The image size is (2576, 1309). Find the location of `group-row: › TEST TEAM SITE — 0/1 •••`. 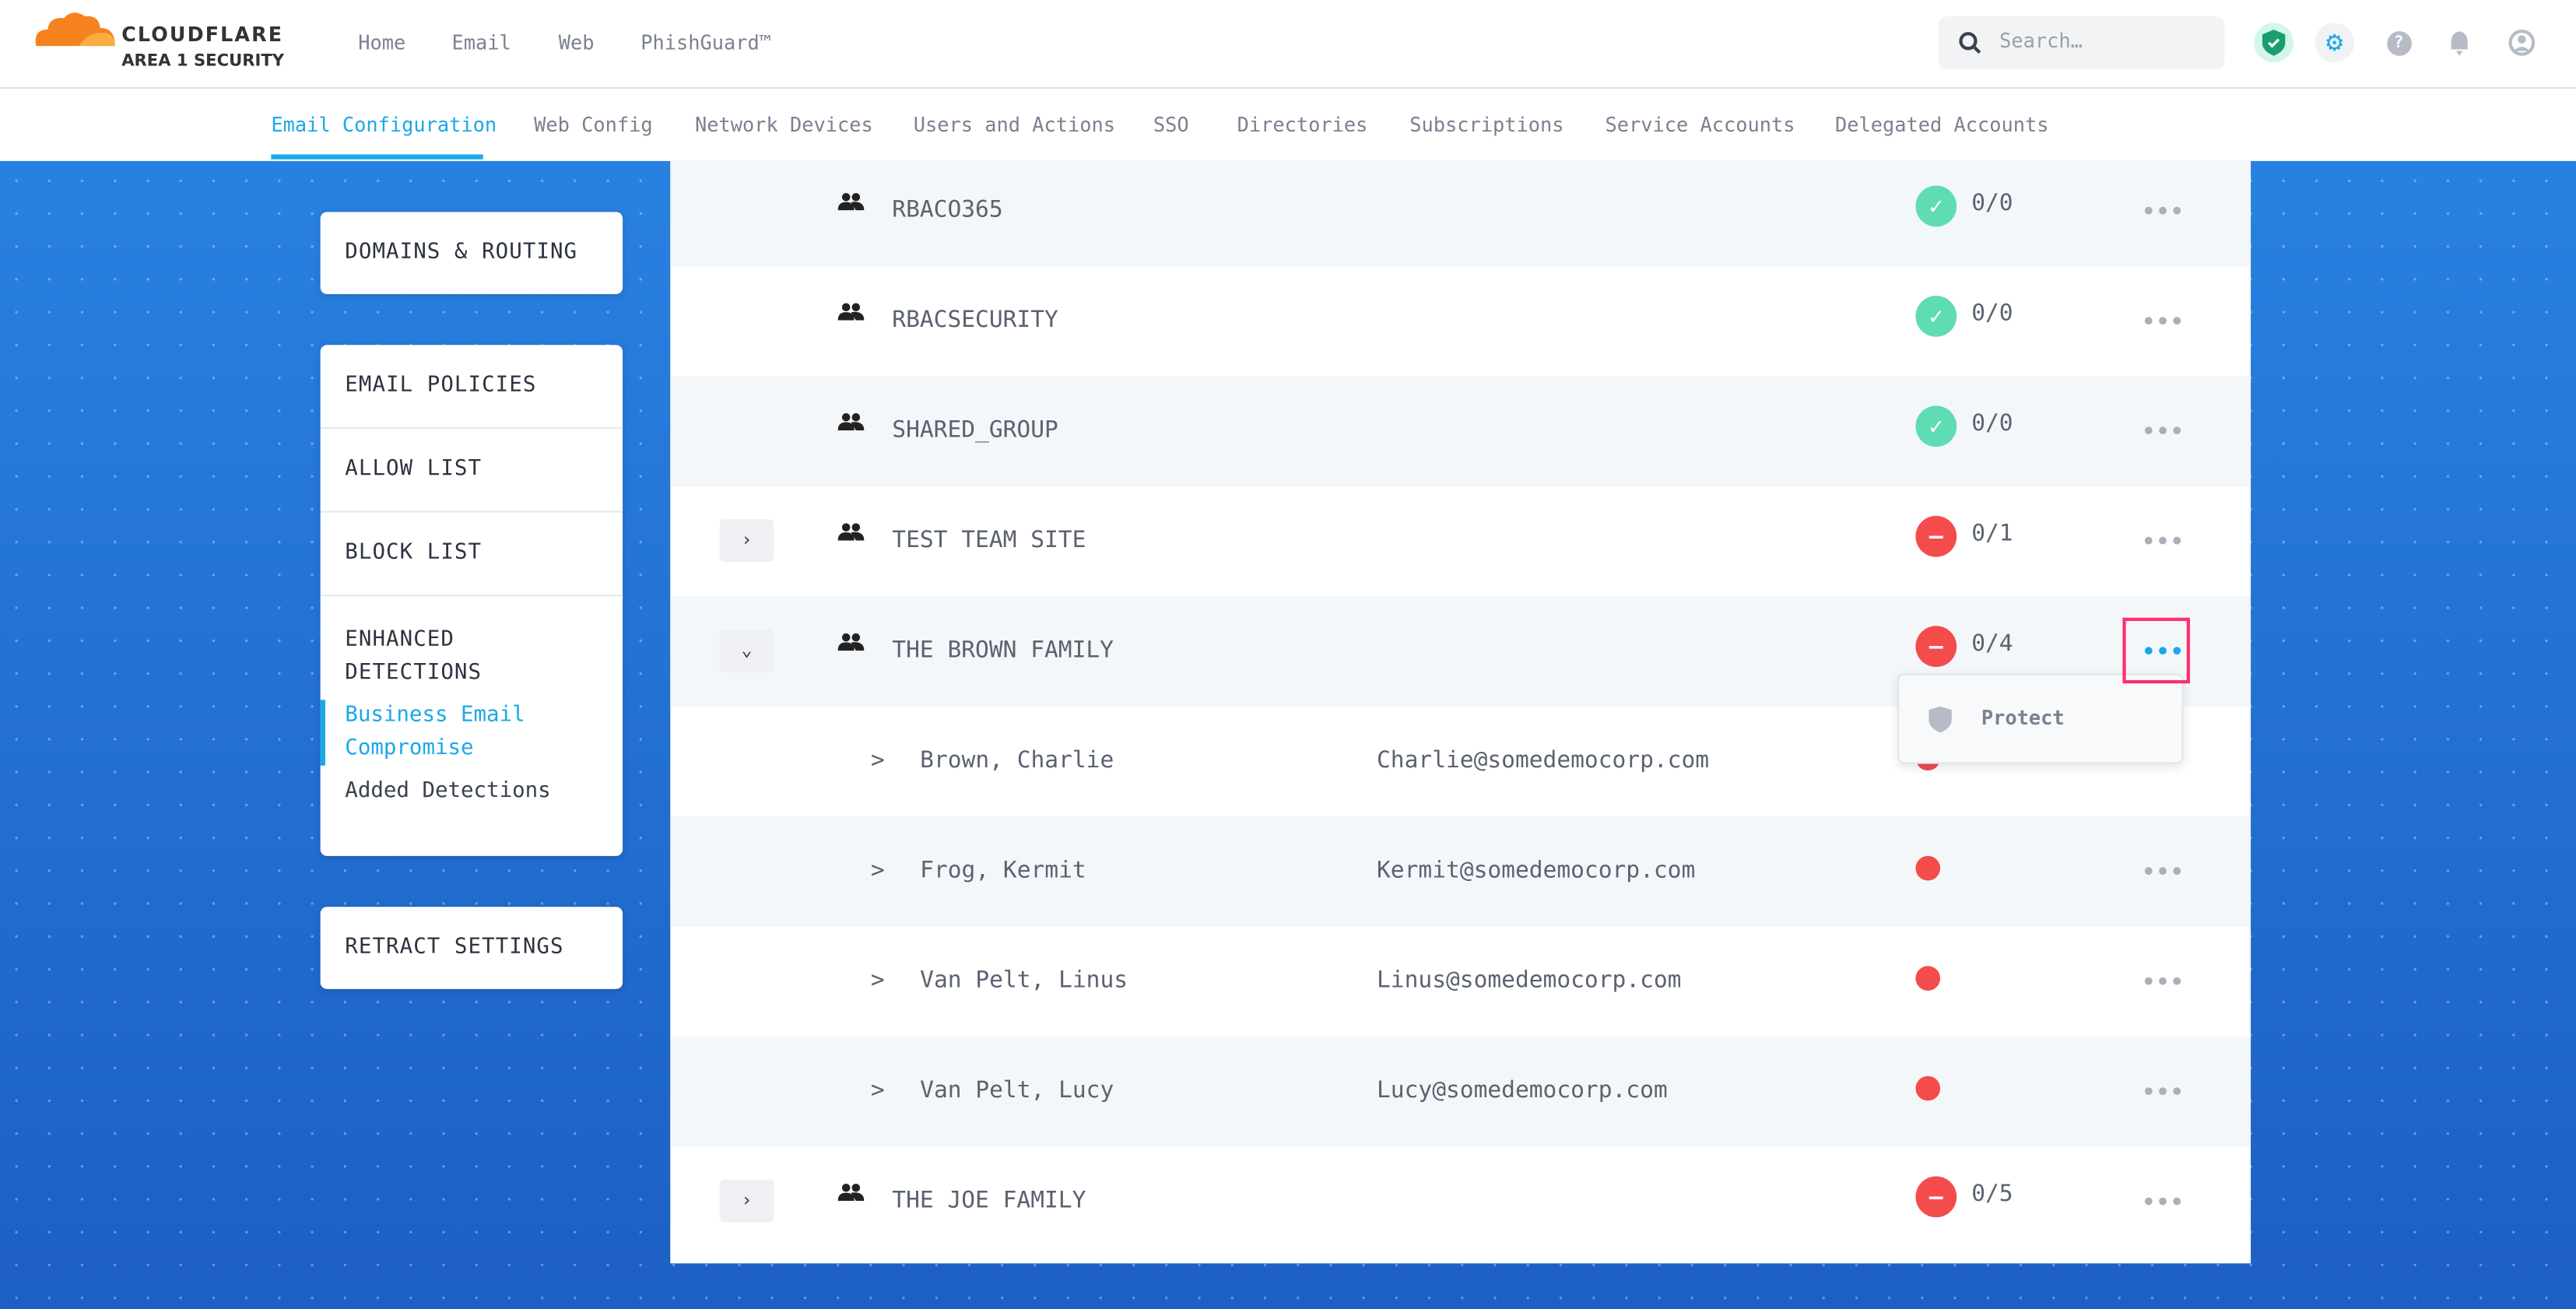

group-row: › TEST TEAM SITE — 0/1 ••• is located at coordinates (1461, 541).